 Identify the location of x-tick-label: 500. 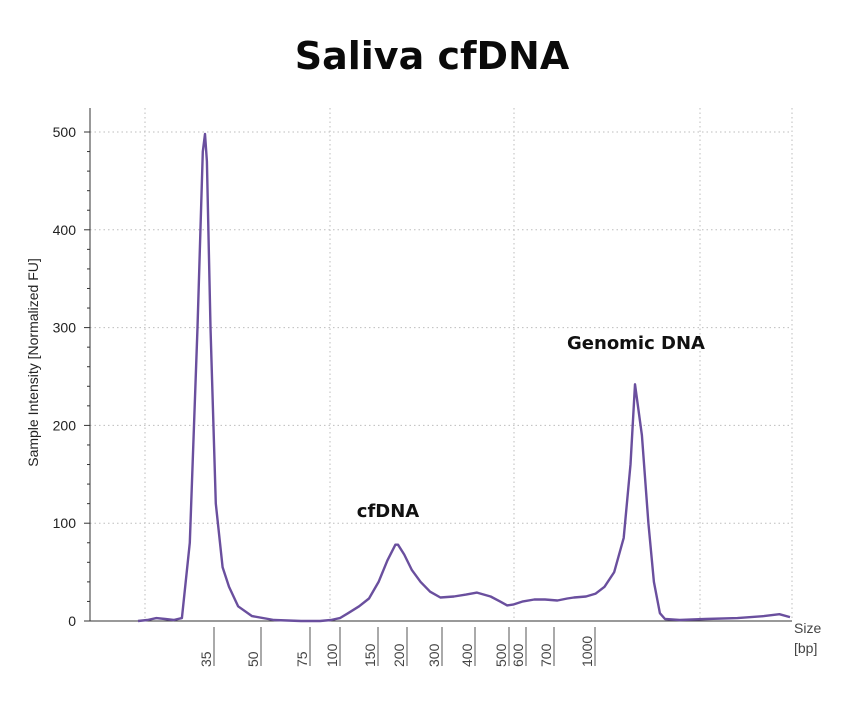
(501, 655).